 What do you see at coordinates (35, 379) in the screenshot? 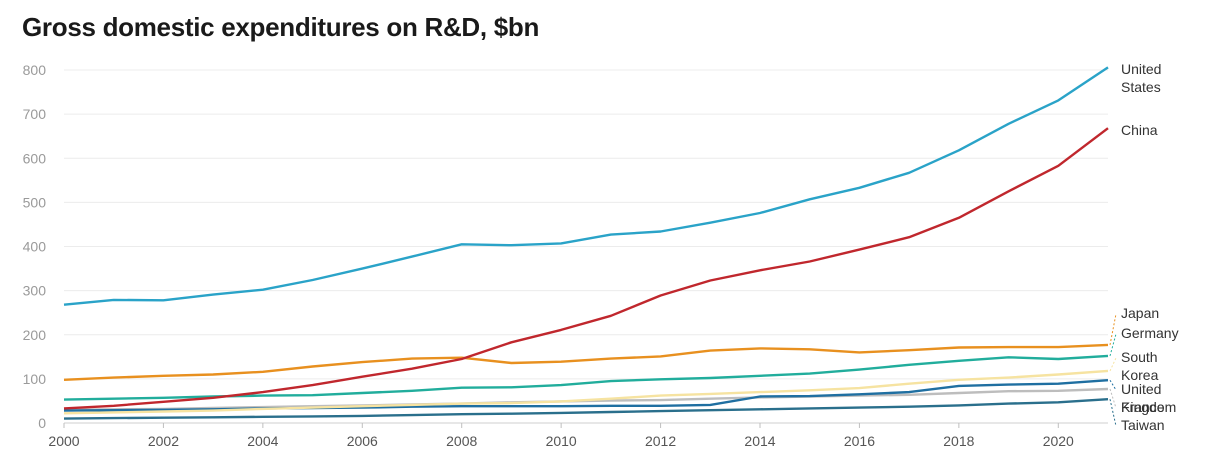
I see `y-tick-label: 100` at bounding box center [35, 379].